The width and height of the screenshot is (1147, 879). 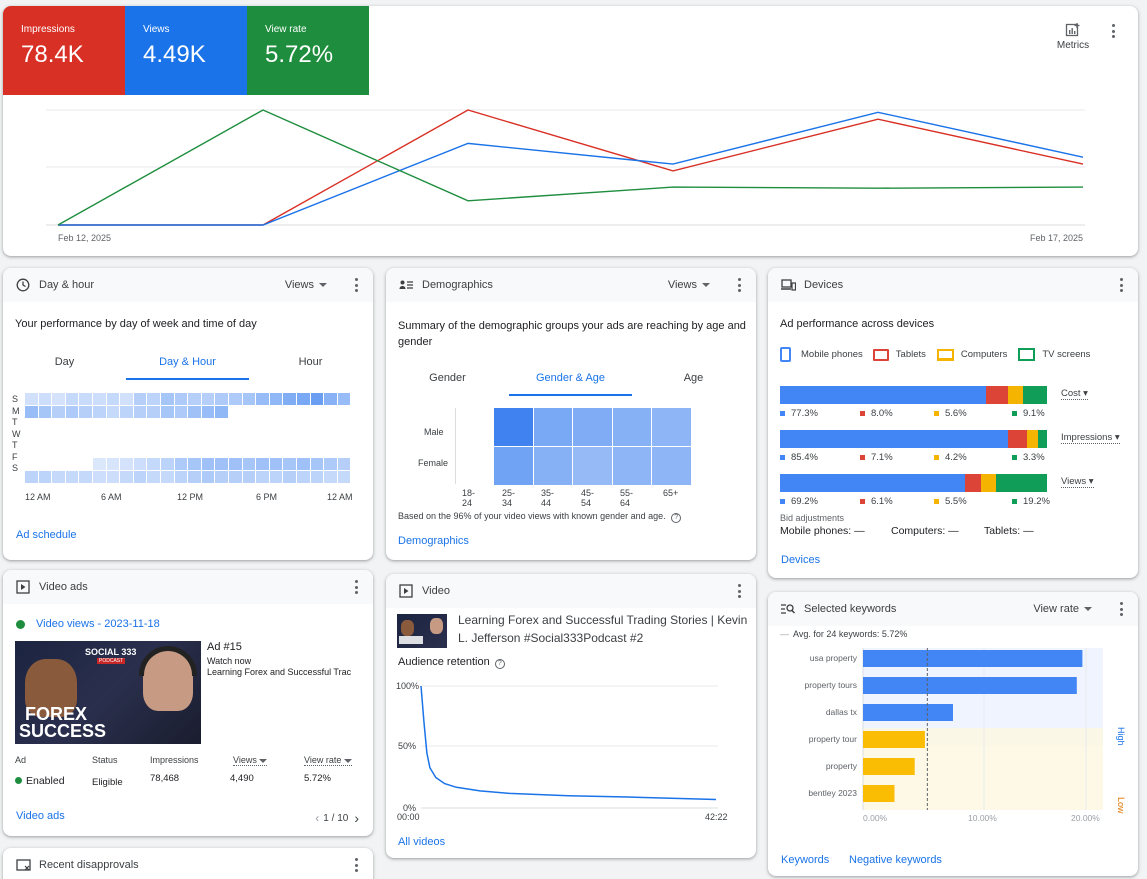 I want to click on card-title: Day & hour, so click(x=67, y=285).